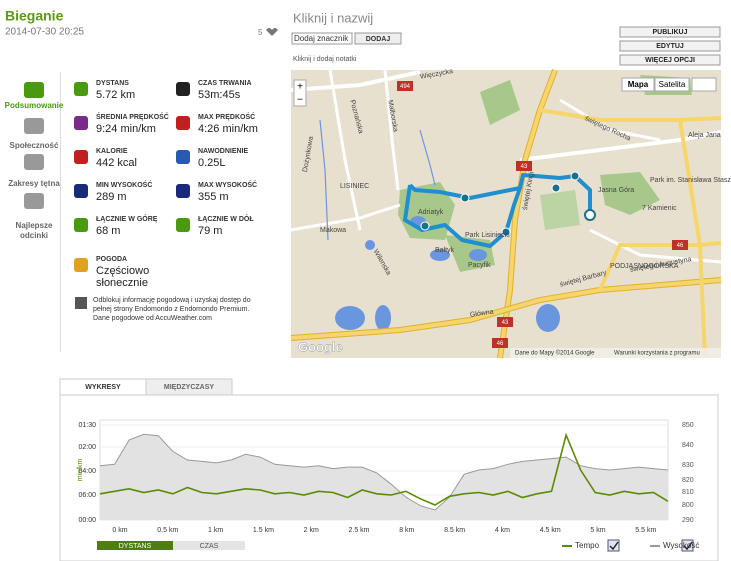 This screenshot has width=731, height=561. I want to click on zoom-control, so click(300, 93).